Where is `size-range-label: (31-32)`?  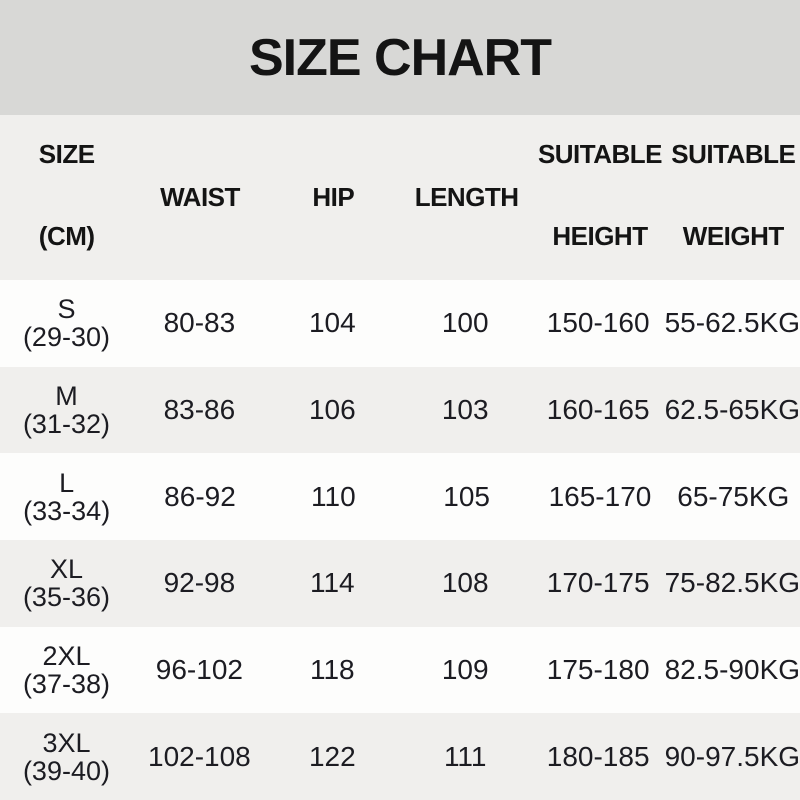 size-range-label: (31-32) is located at coordinates (66, 424).